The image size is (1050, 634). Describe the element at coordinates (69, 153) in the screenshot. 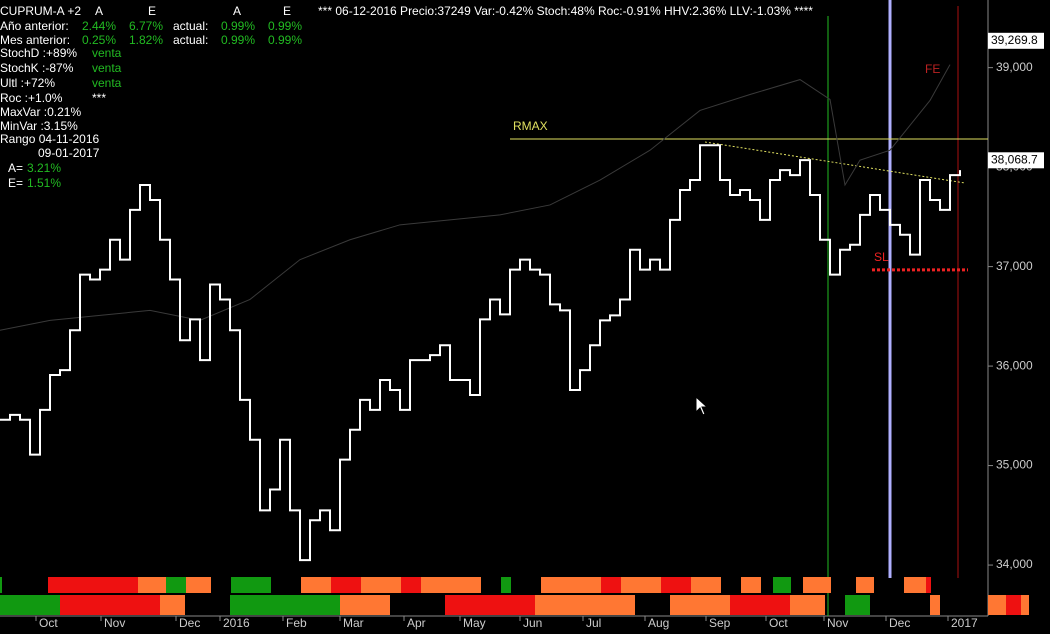

I see `panel-text: 09-01-2017` at that location.